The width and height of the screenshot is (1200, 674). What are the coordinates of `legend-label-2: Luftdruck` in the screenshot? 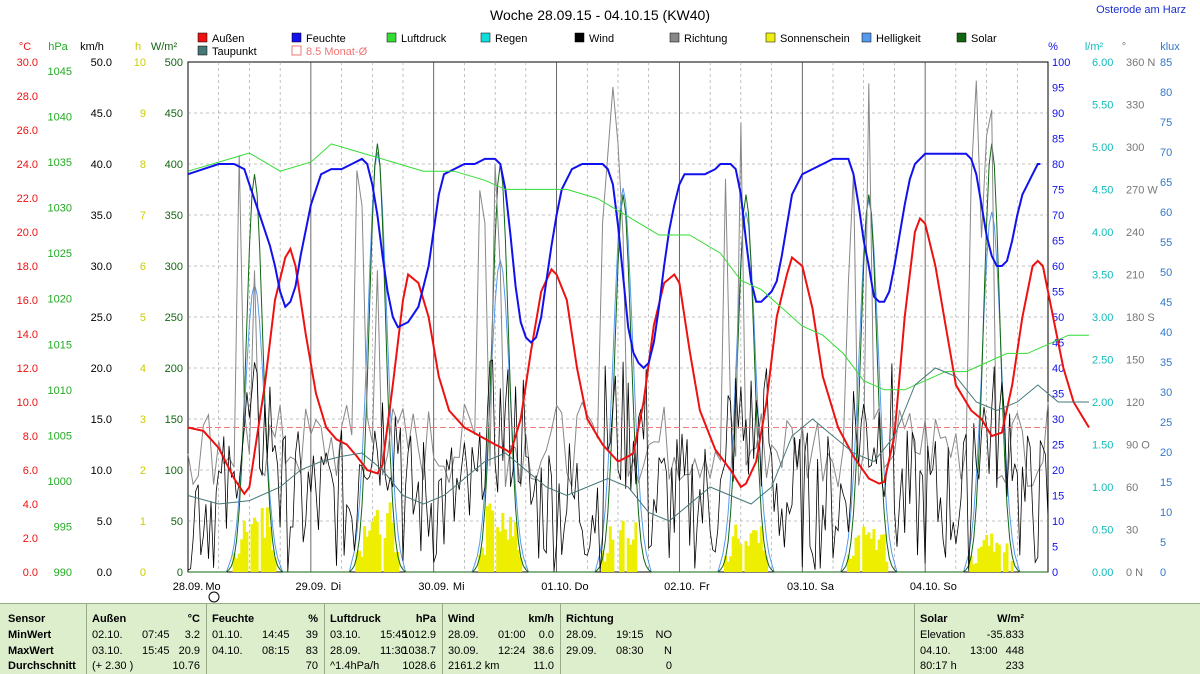 It's located at (424, 39).